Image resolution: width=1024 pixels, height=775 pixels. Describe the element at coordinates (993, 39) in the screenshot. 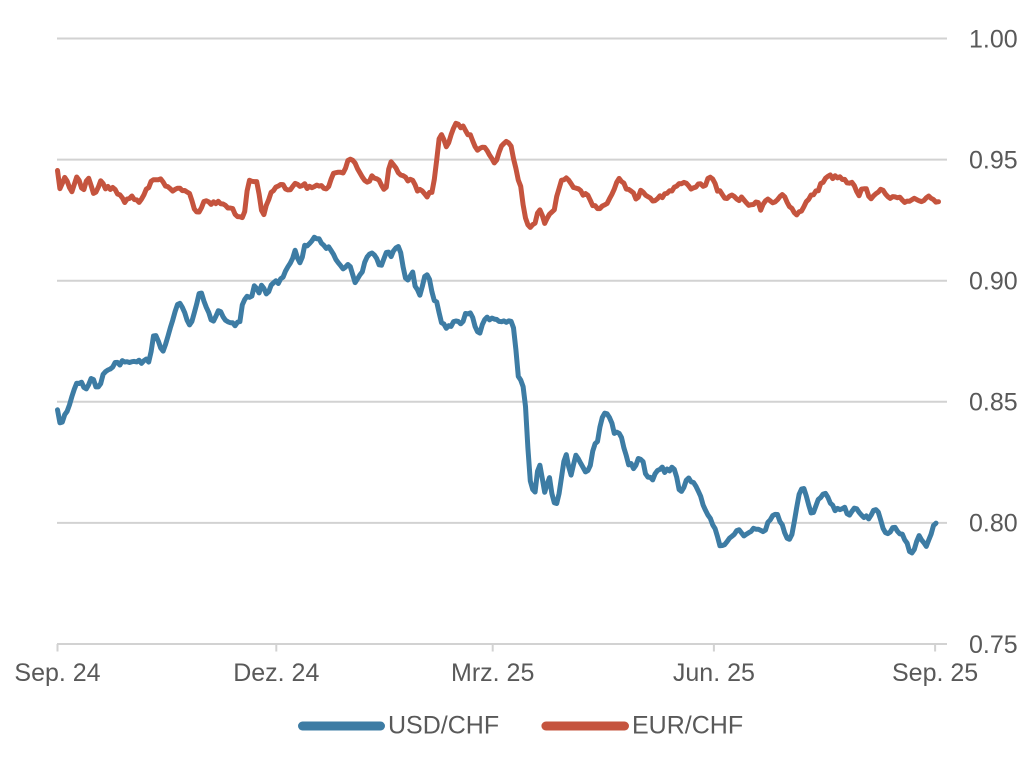

I see `svg-text: 1.00` at that location.